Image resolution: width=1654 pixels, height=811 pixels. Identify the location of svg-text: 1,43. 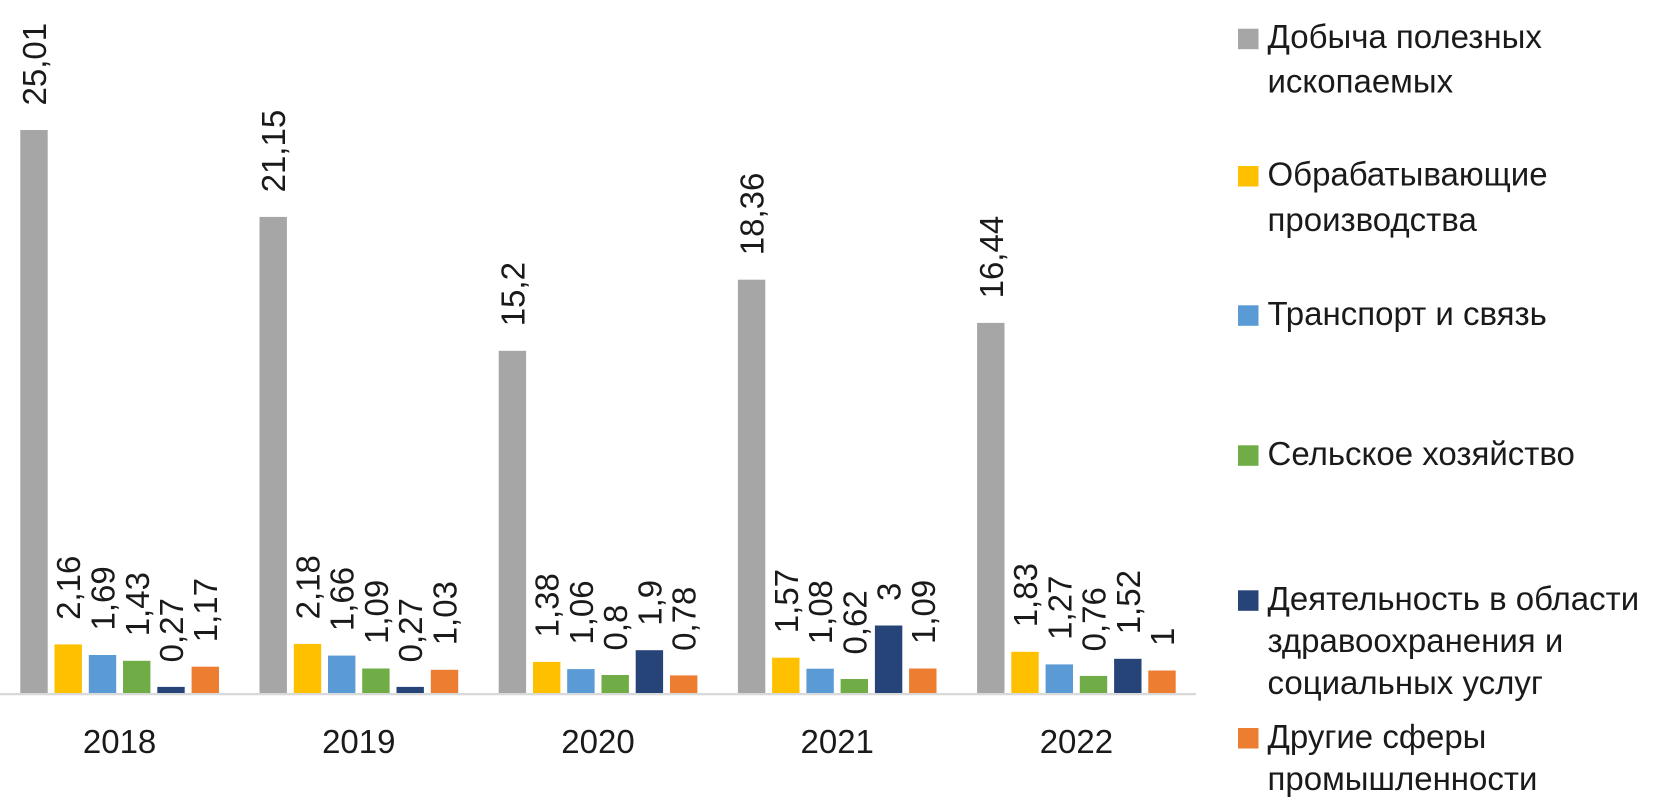
(137, 604).